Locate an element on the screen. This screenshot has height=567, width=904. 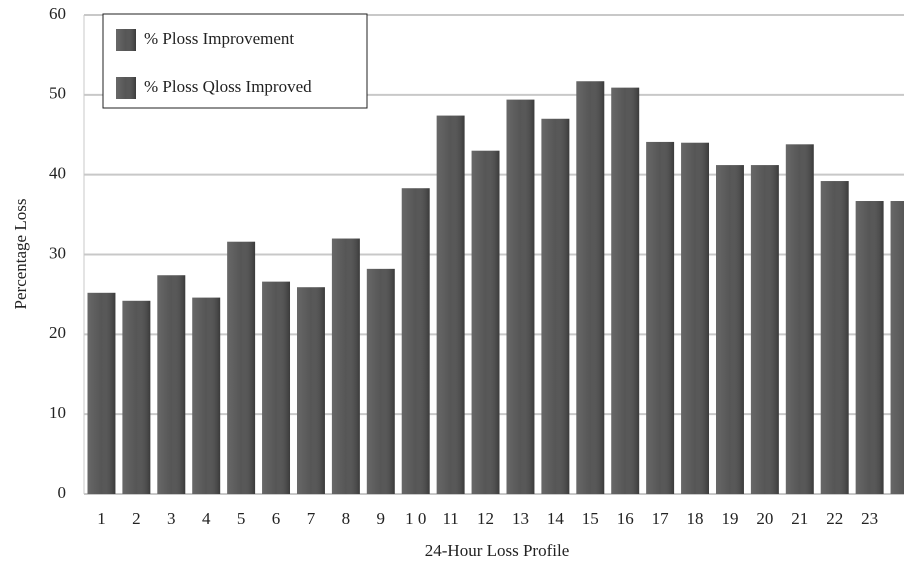
x-tick-label: 17 is located at coordinates (661, 518).